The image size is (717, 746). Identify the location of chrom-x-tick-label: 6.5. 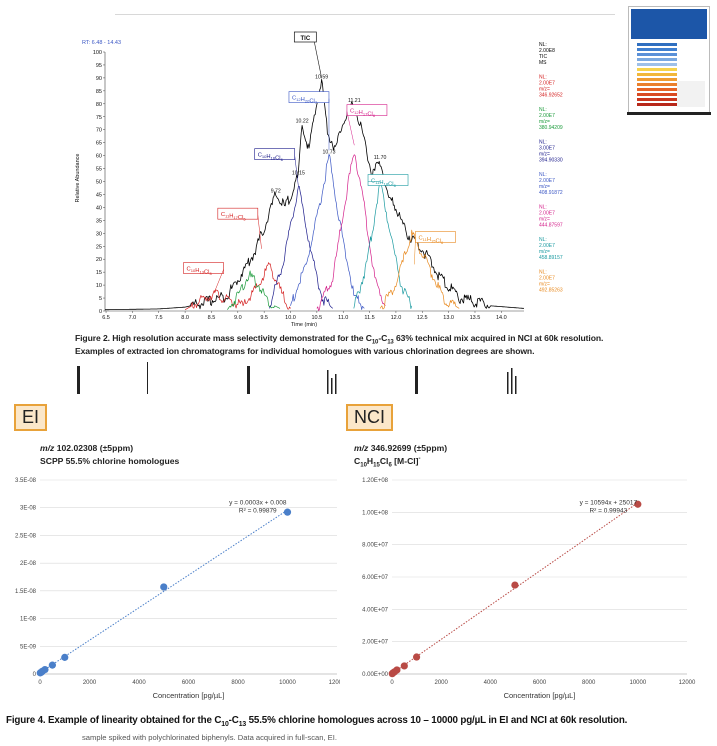
(106, 318).